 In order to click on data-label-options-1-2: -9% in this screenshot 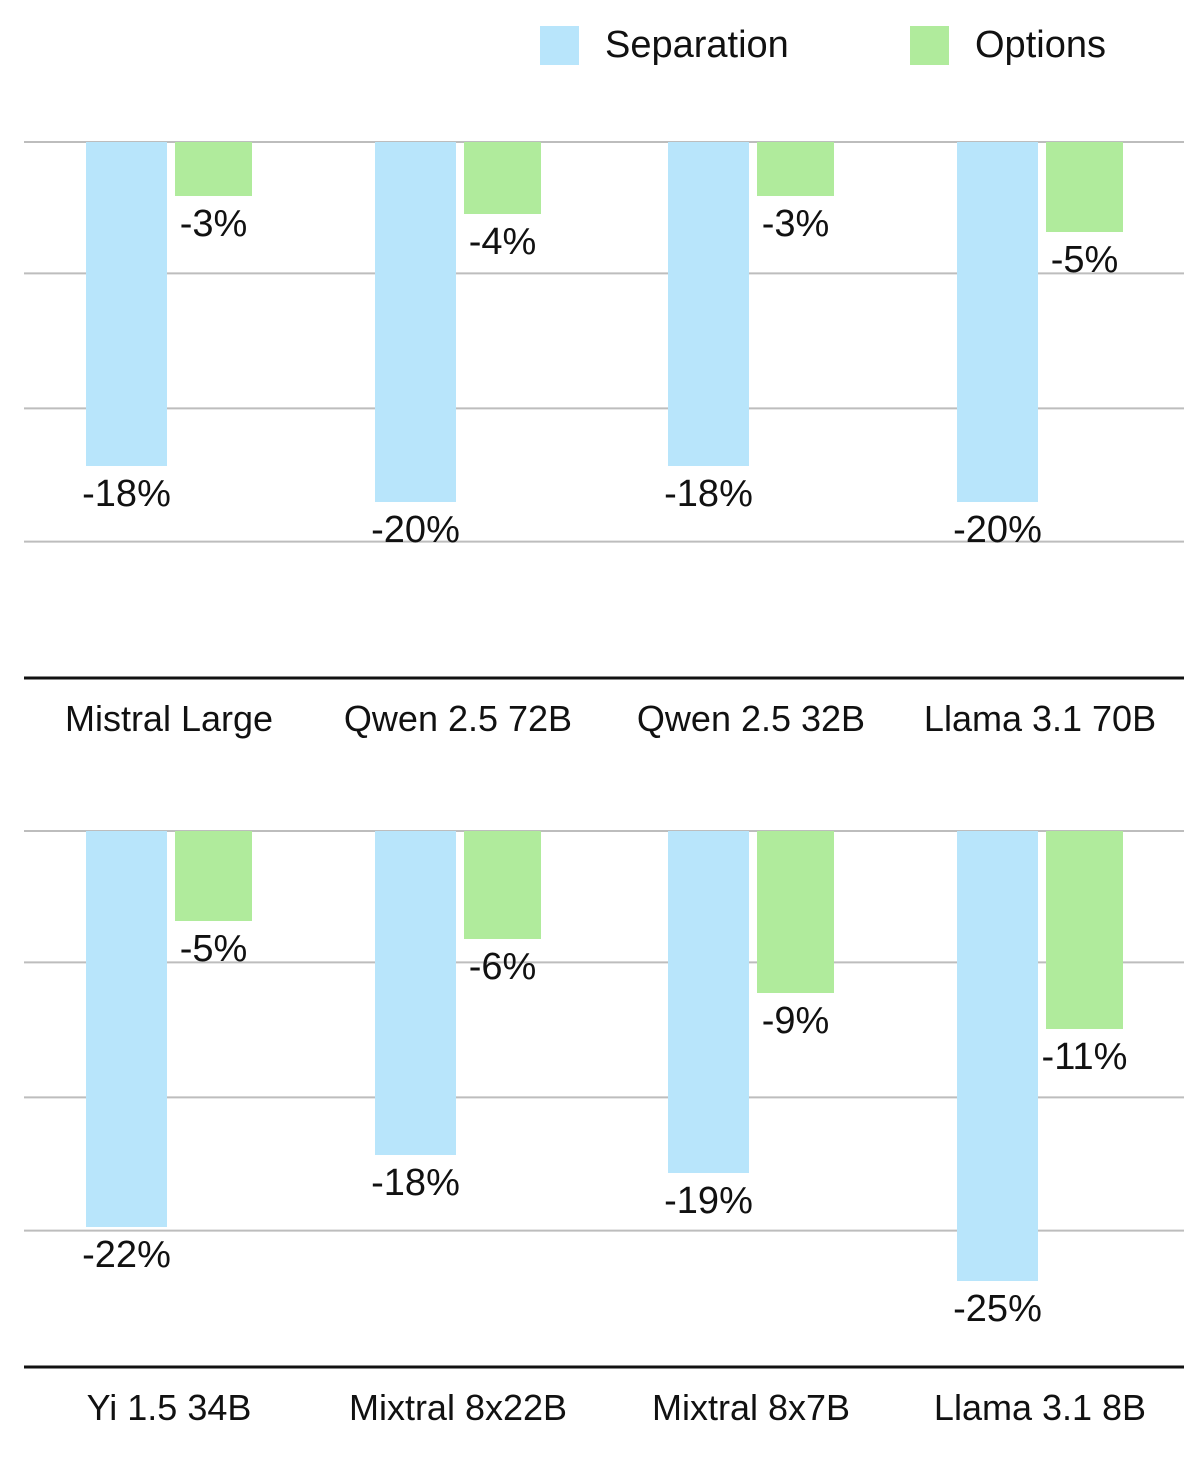, I will do `click(796, 1021)`.